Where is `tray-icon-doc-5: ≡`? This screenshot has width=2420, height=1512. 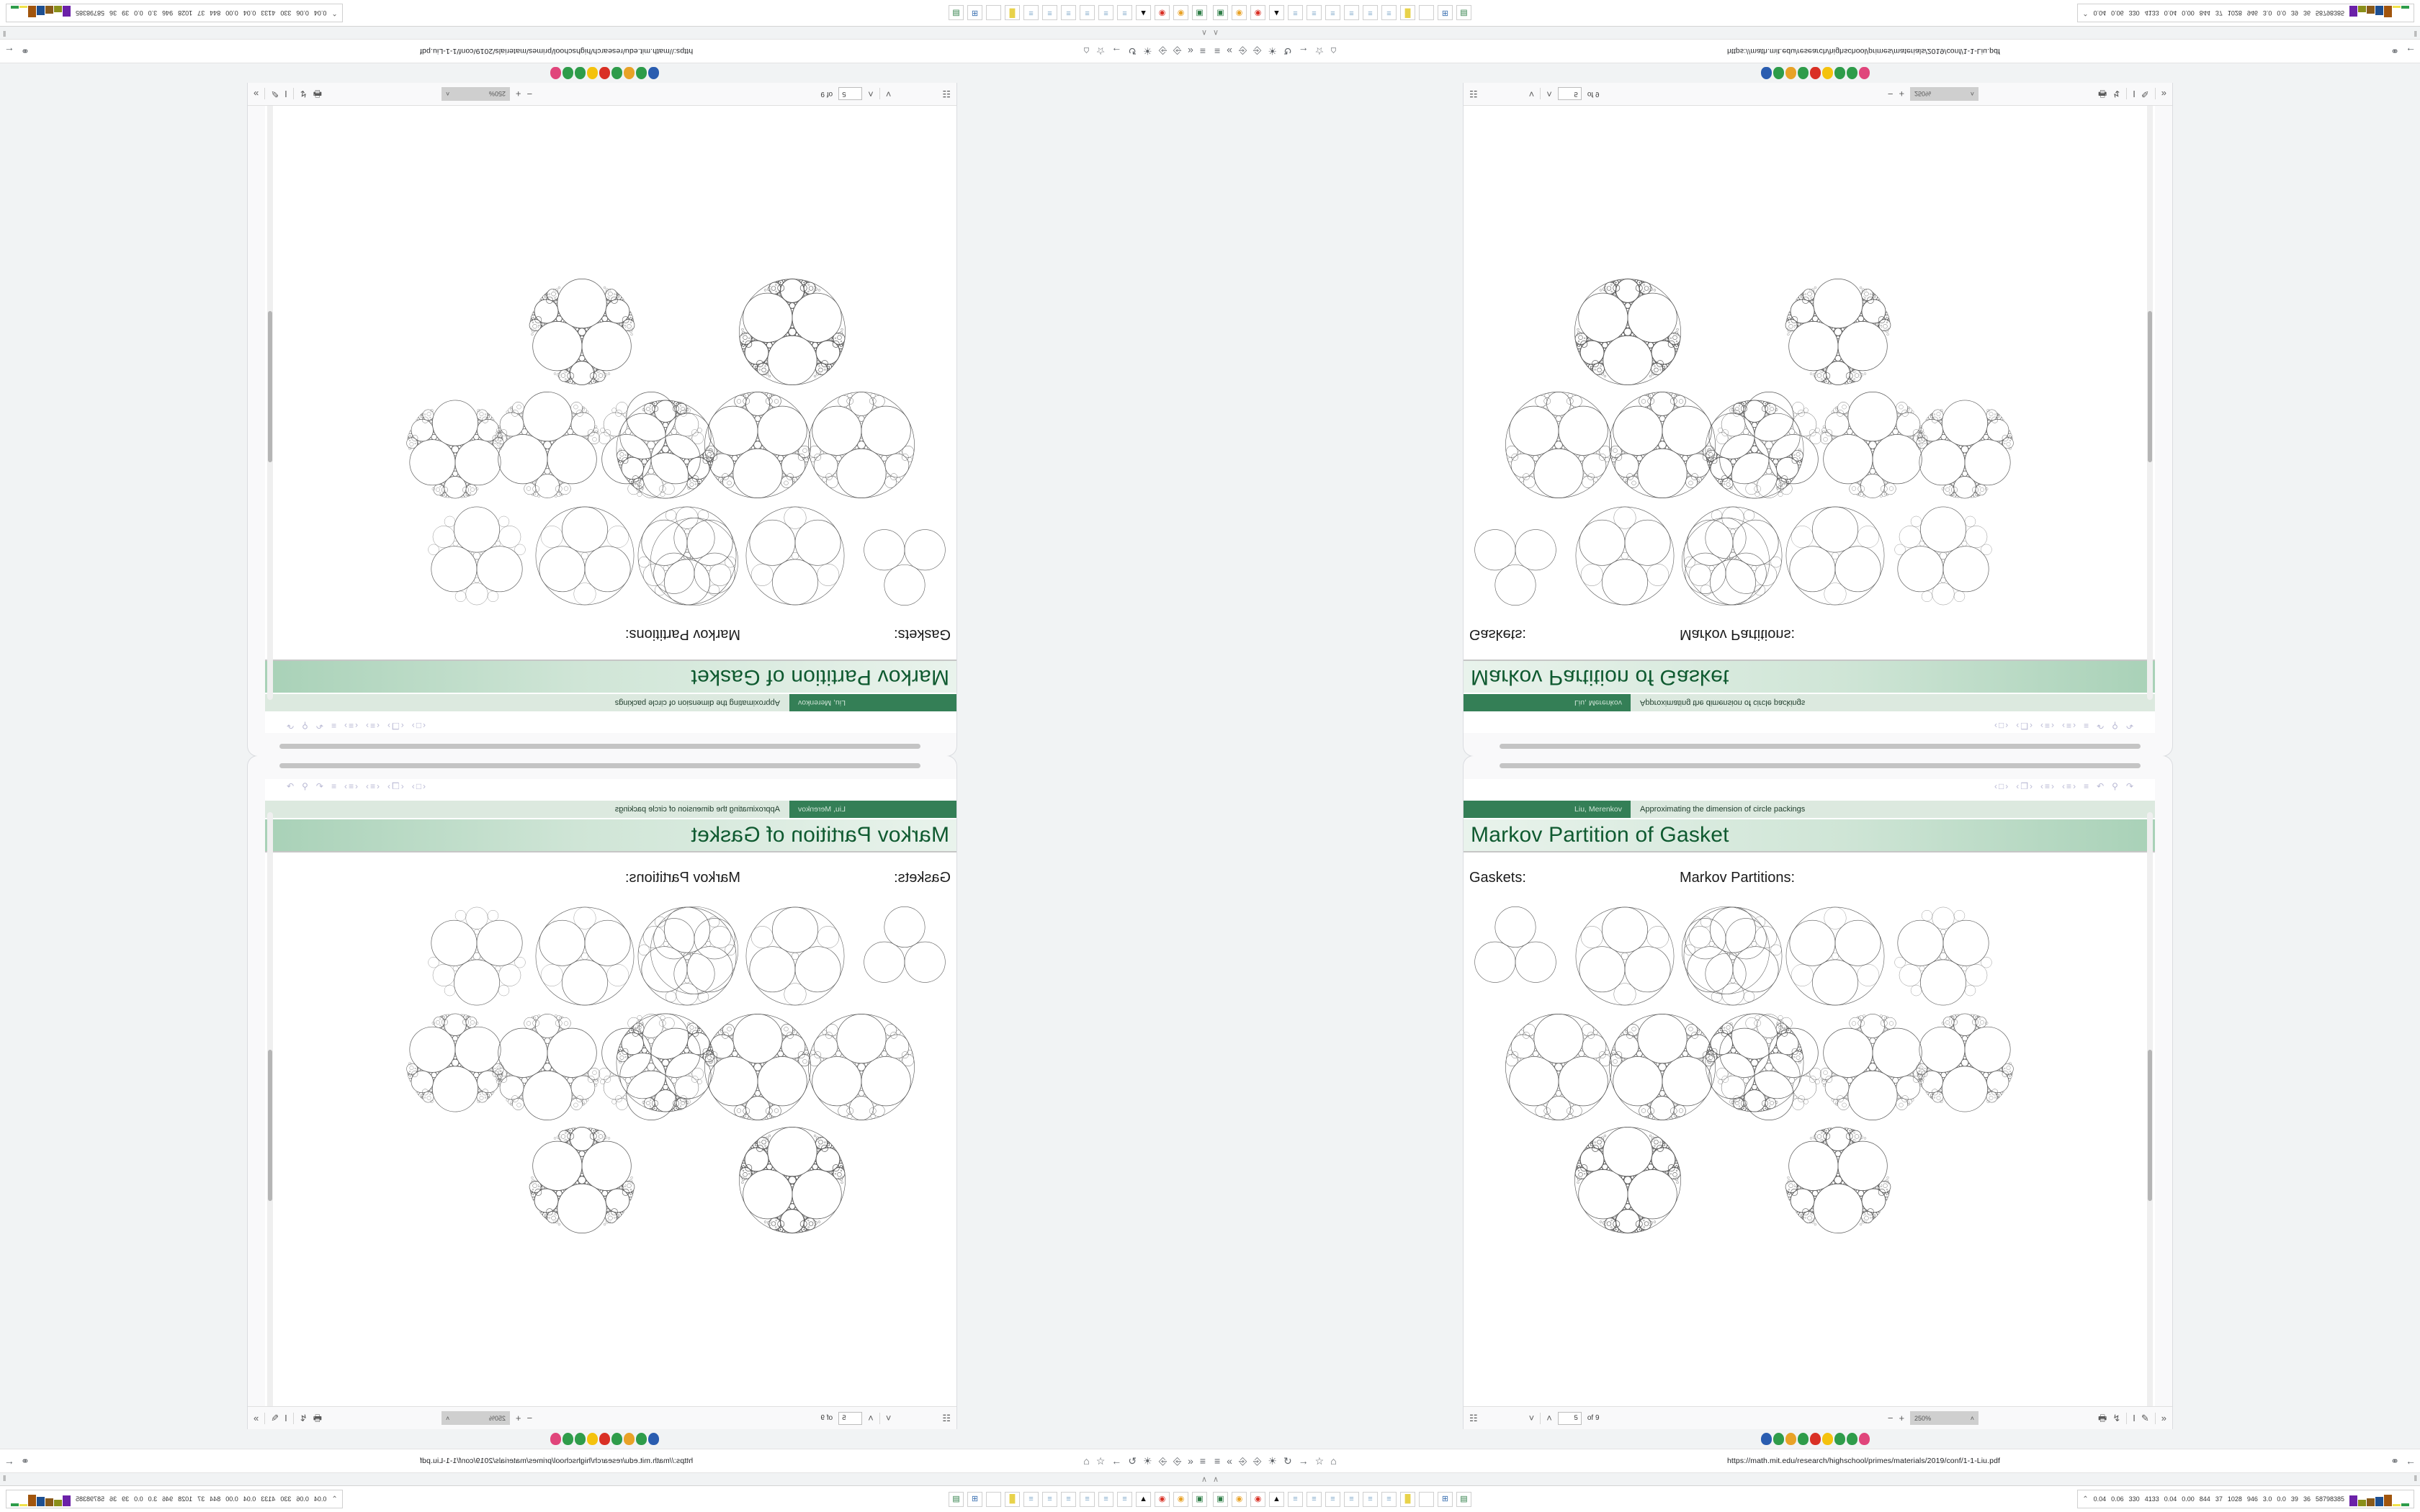
tray-icon-doc-5: ≡ is located at coordinates (1049, 1499).